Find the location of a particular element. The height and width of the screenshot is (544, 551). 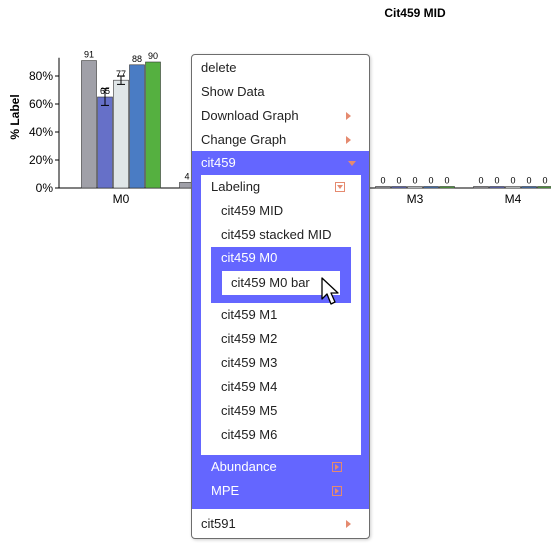

chart-title: Cit459 MID is located at coordinates (415, 13).